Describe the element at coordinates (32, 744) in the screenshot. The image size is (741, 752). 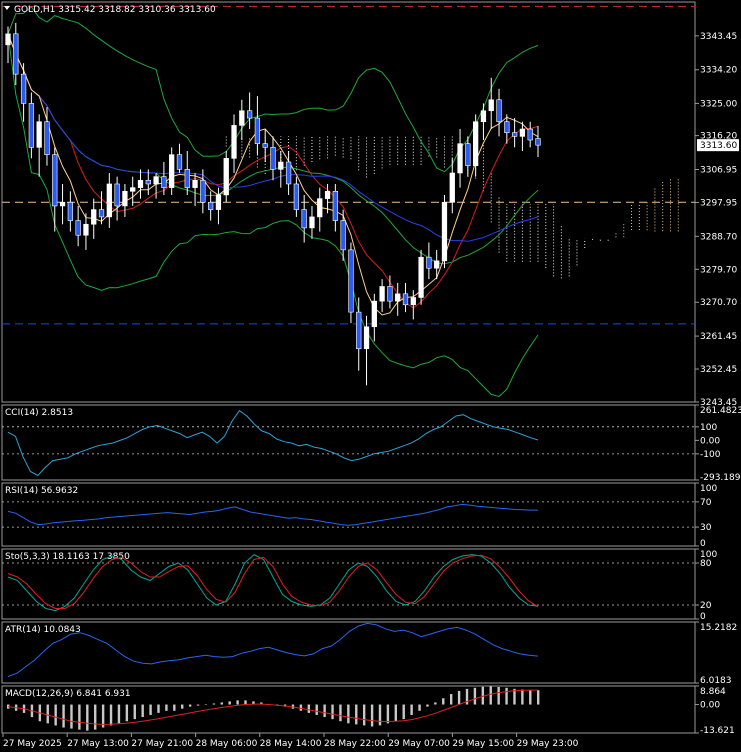
I see `x-tick-label: 27 May 2025` at that location.